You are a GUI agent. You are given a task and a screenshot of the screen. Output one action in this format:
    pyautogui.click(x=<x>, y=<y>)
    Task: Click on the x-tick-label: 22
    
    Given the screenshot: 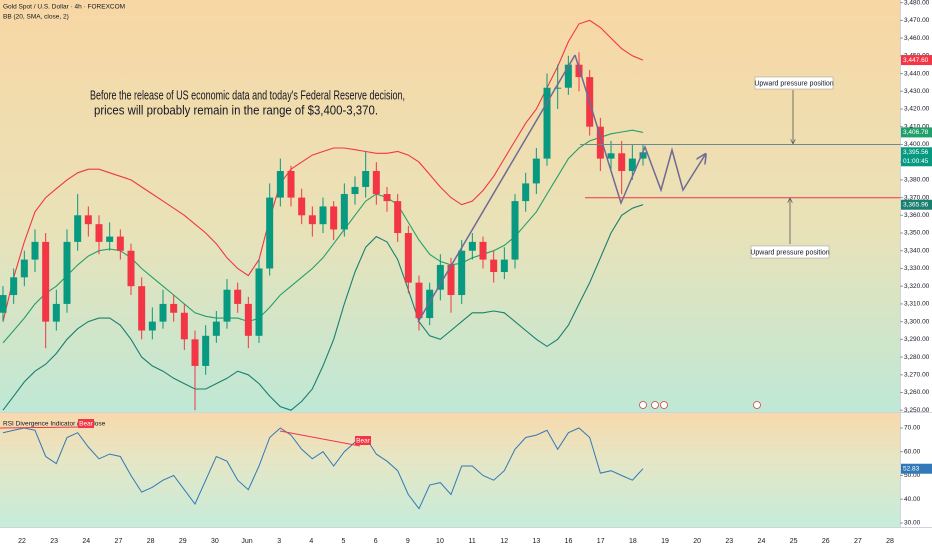 What is the action you would take?
    pyautogui.click(x=22, y=541)
    